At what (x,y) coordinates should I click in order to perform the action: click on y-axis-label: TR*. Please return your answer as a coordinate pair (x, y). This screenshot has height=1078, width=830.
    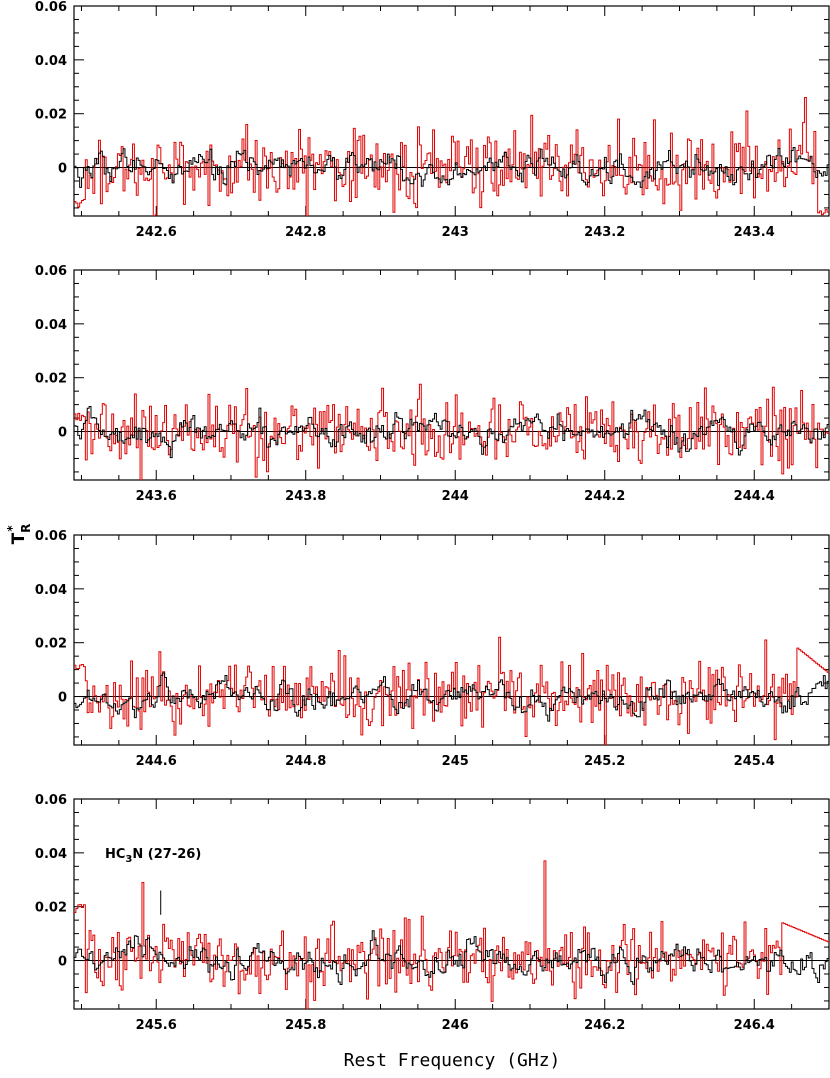
    Looking at the image, I should click on (19, 534).